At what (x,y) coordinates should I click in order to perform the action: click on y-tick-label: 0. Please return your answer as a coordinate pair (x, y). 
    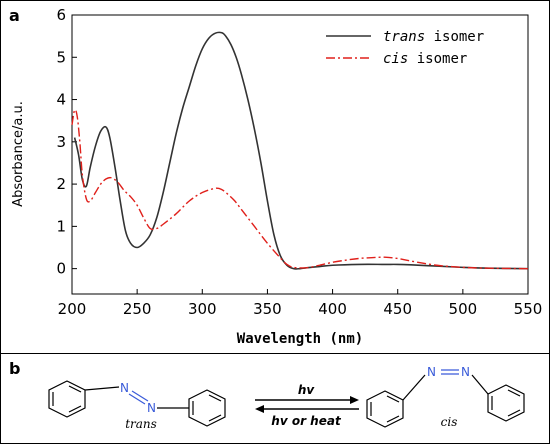
    Looking at the image, I should click on (61, 269).